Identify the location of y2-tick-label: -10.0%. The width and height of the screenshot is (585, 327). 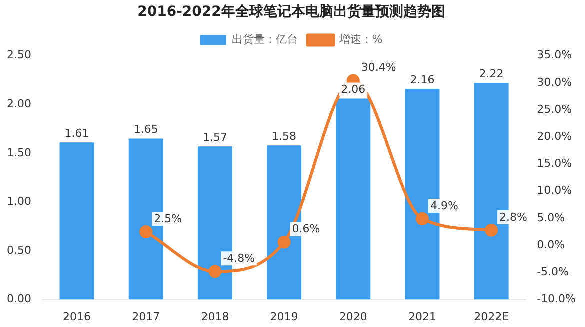
(556, 299).